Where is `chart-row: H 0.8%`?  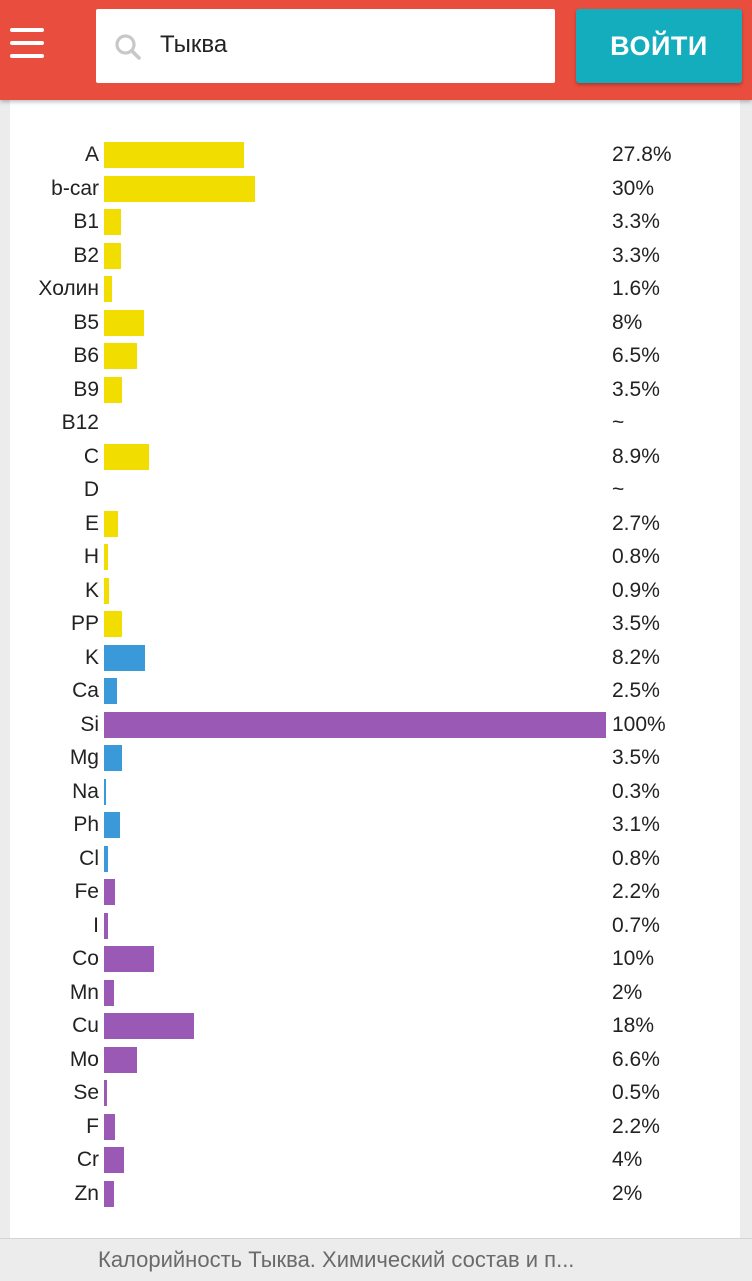
chart-row: H 0.8% is located at coordinates (375, 557).